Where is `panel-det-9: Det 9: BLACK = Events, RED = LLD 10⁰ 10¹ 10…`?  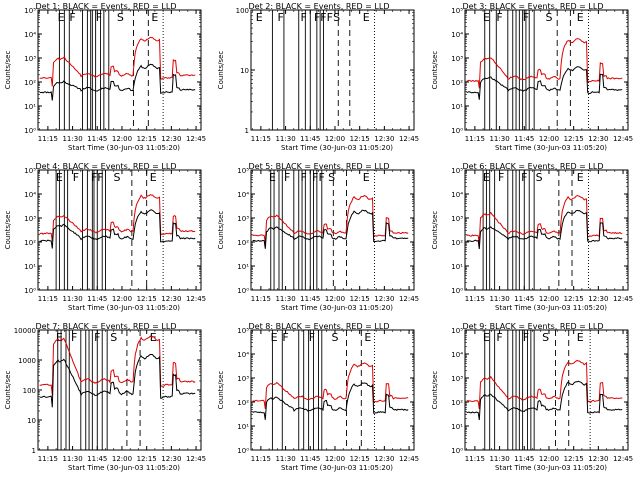
panel-det-9: Det 9: BLACK = Events, RED = LLD 10⁰ 10¹ 10… is located at coordinates (532, 397).